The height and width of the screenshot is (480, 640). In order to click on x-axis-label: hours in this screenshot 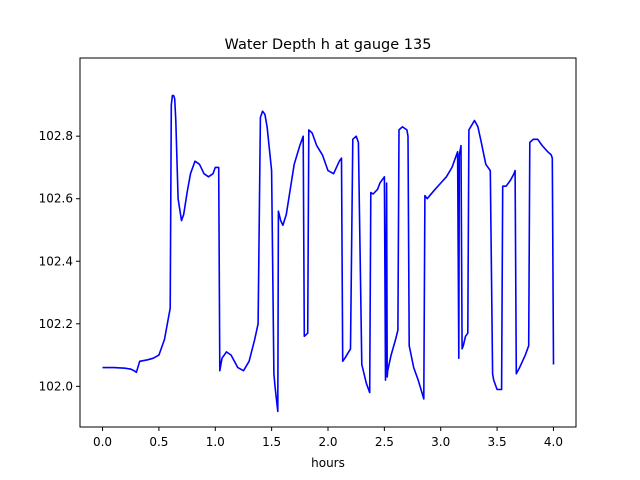, I will do `click(328, 463)`.